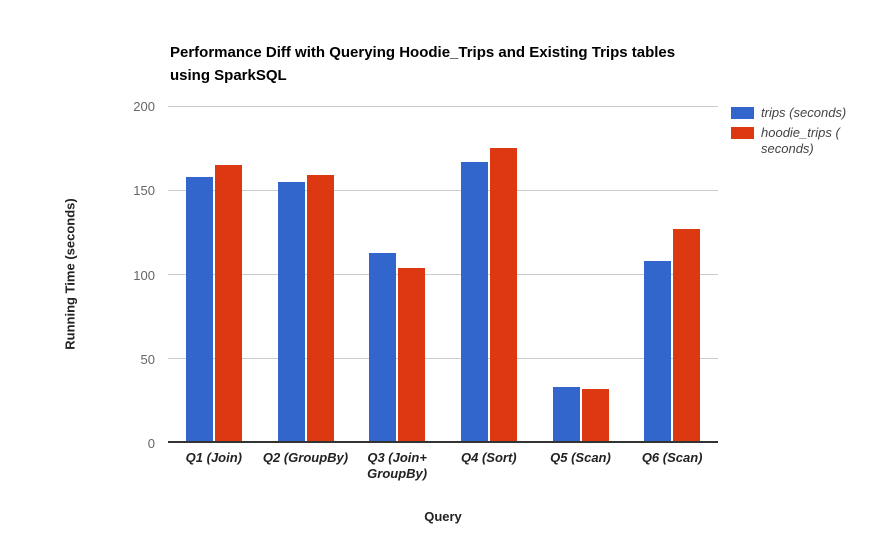  What do you see at coordinates (443, 516) in the screenshot?
I see `x-axis-title: Query` at bounding box center [443, 516].